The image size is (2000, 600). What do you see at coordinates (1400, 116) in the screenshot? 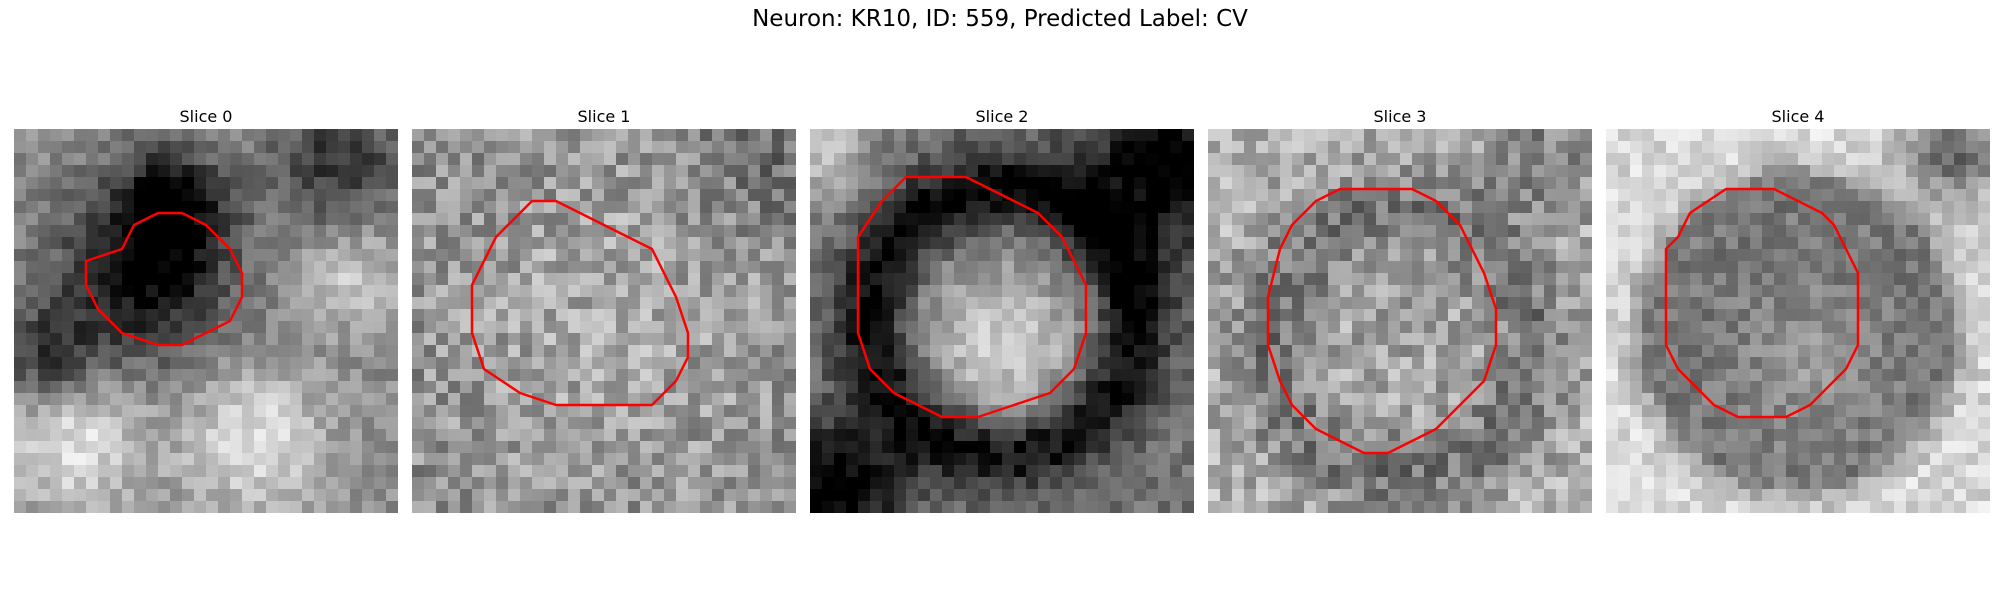
I see `slice-title-3: Slice 3` at bounding box center [1400, 116].